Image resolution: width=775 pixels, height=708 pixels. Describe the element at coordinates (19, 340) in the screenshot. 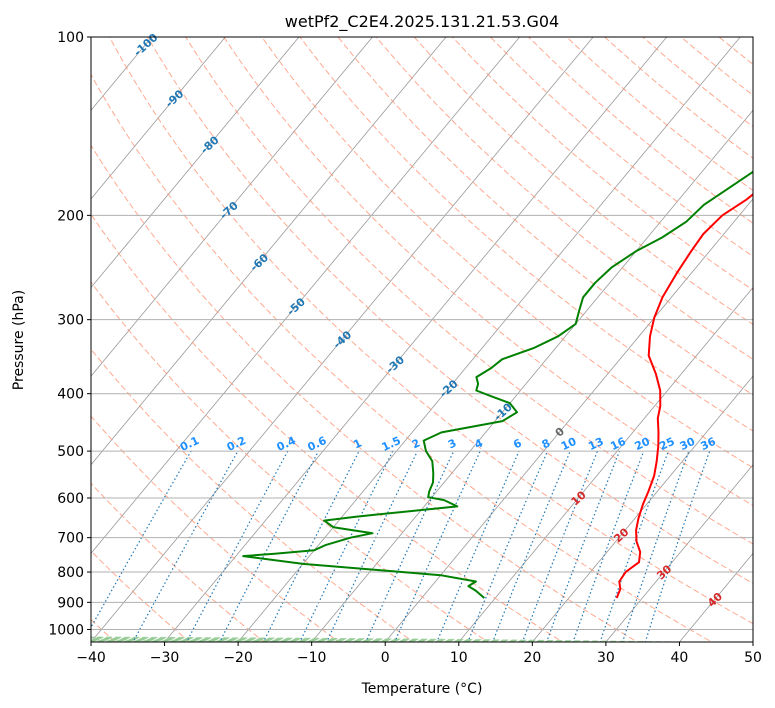

I see `y-axis-title: Pressure (hPa)` at that location.